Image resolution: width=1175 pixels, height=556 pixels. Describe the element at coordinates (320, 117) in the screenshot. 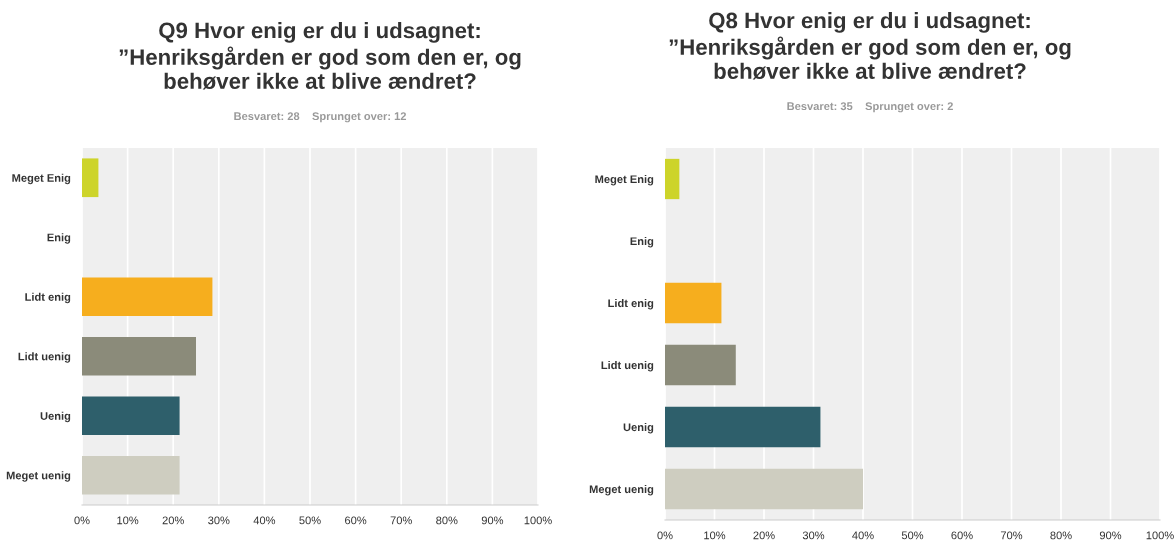

I see `chart-subtitle: Besvaret: 28 Sprunget over: 12` at that location.